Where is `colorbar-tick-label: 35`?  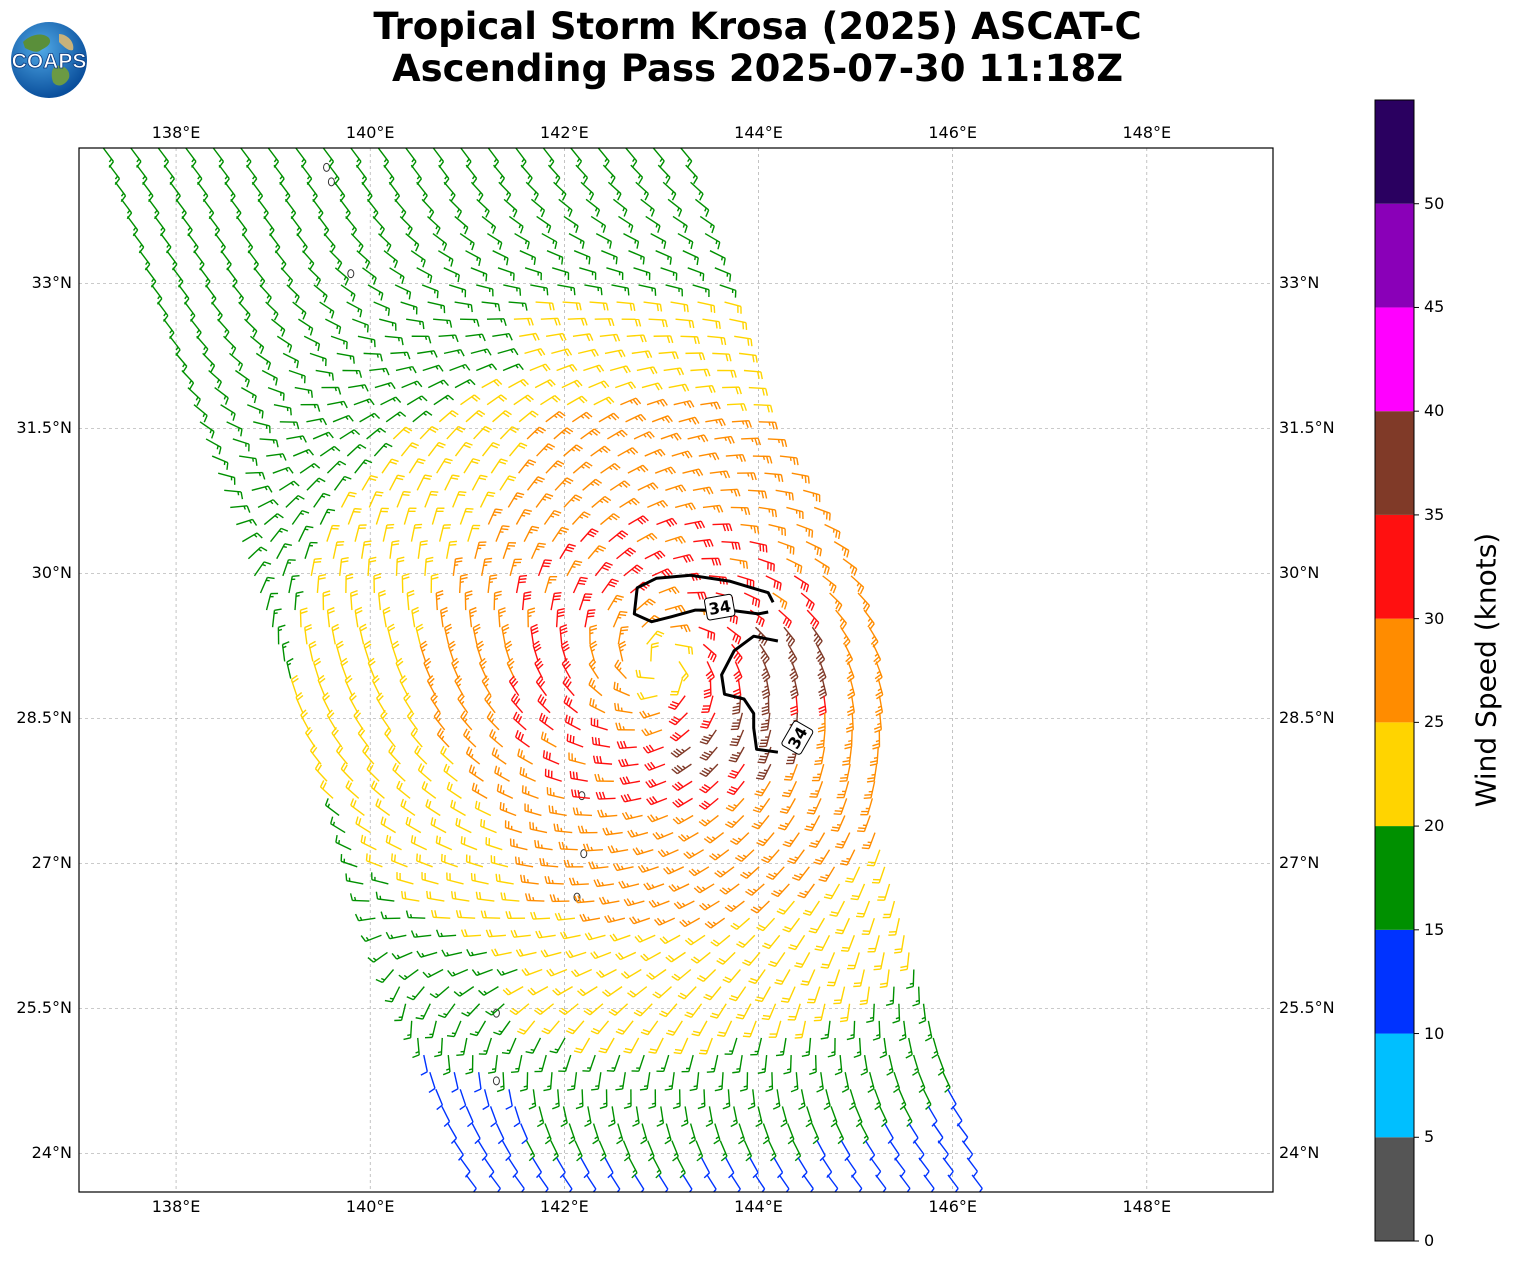
colorbar-tick-label: 35 is located at coordinates (1434, 514).